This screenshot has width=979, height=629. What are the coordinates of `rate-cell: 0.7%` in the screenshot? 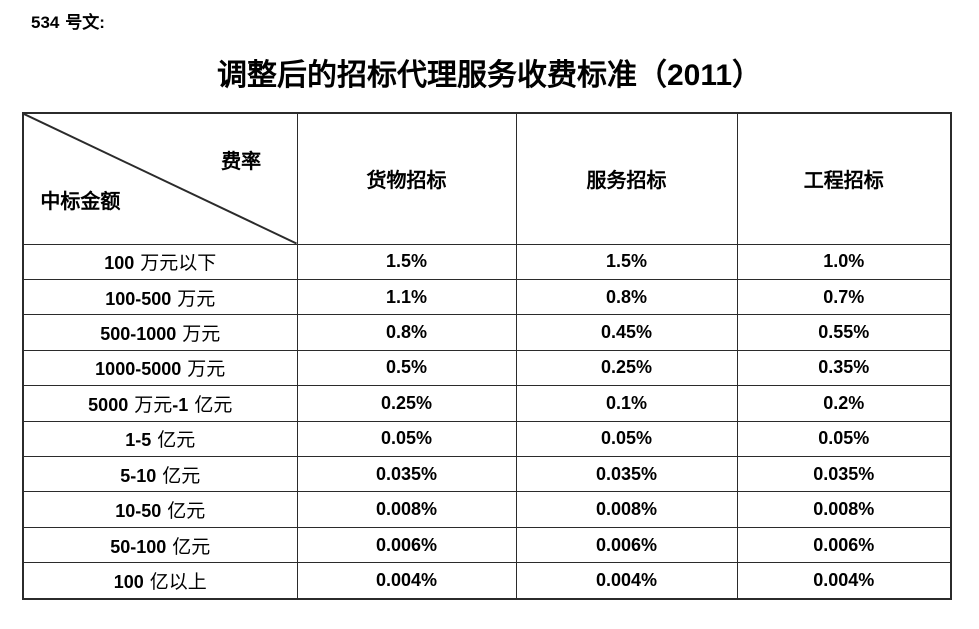 It's located at (844, 297).